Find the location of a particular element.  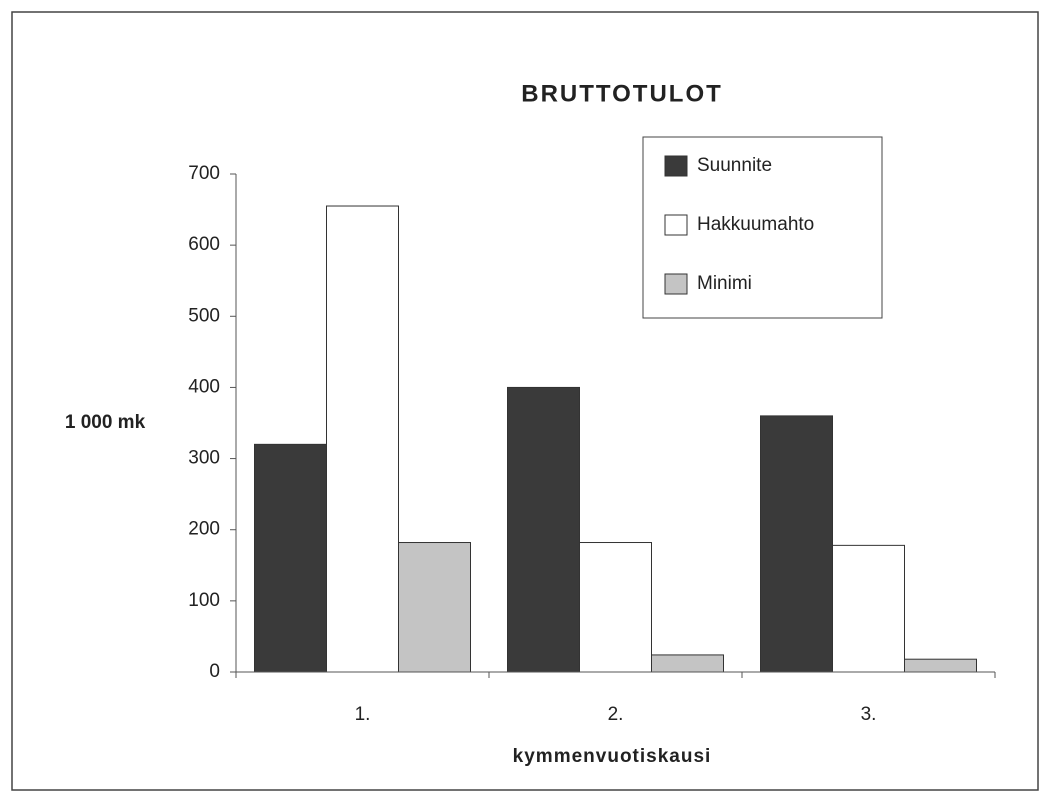

y-tick-label: 300 is located at coordinates (204, 458).